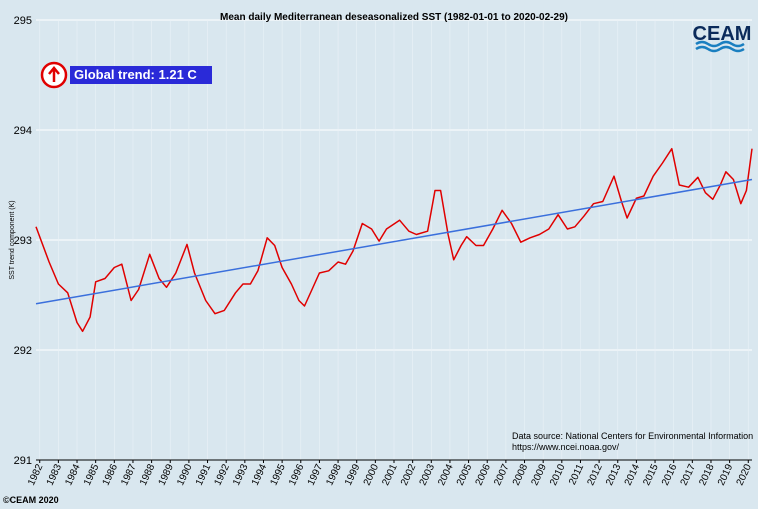 The width and height of the screenshot is (758, 509). Describe the element at coordinates (566, 447) in the screenshot. I see `source-url: https://www.ncei.noaa.gov/` at that location.